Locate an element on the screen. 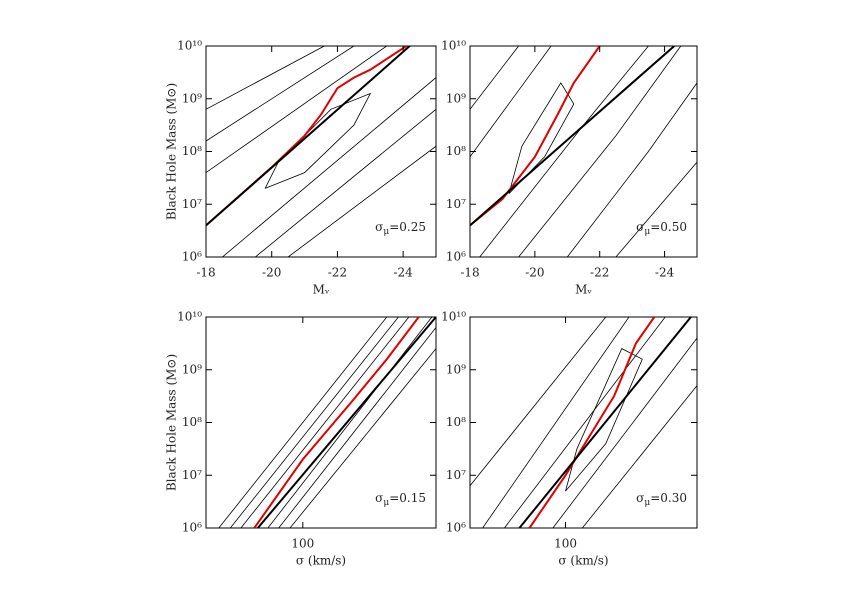 The height and width of the screenshot is (608, 860). annotation: σμ=0.15 is located at coordinates (400, 499).